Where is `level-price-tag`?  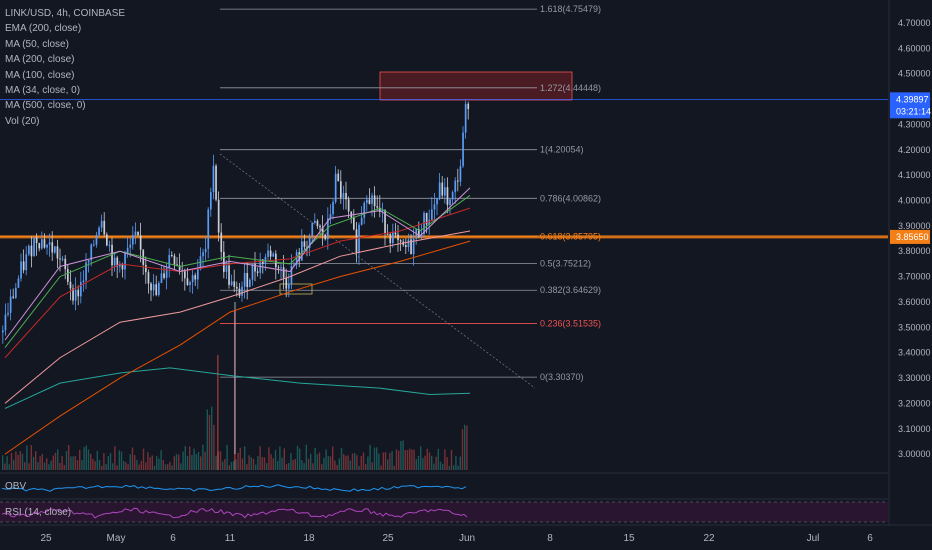
level-price-tag is located at coordinates (910, 236).